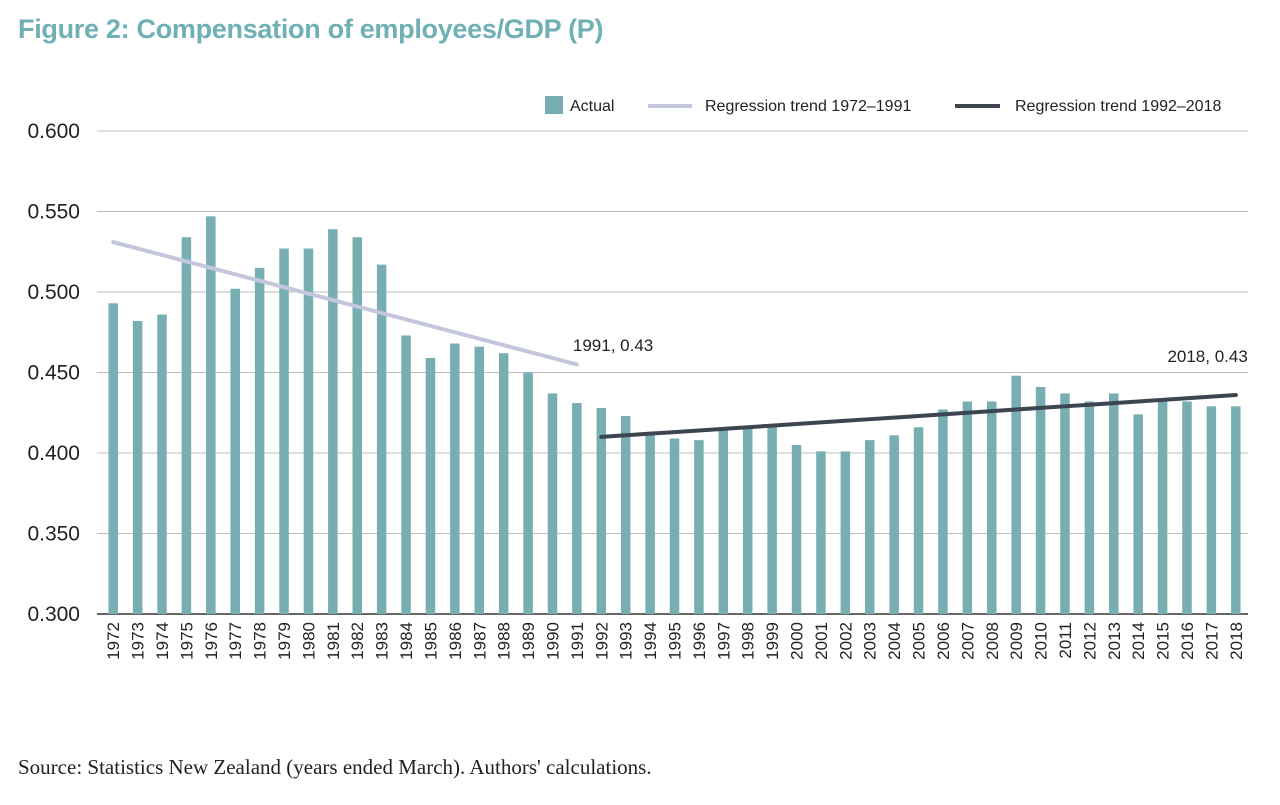  What do you see at coordinates (554, 105) in the screenshot?
I see `legend-swatch-actual` at bounding box center [554, 105].